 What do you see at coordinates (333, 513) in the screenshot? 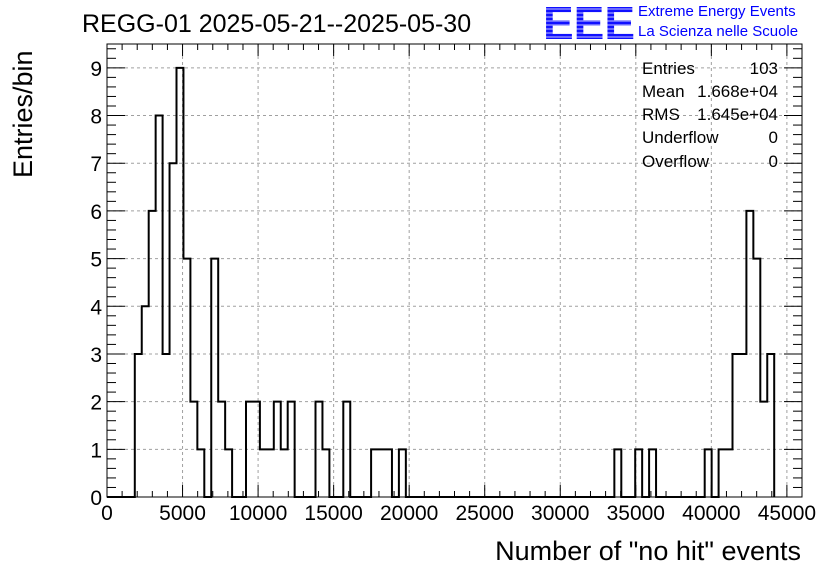
I see `x-tick-label: 15000` at bounding box center [333, 513].